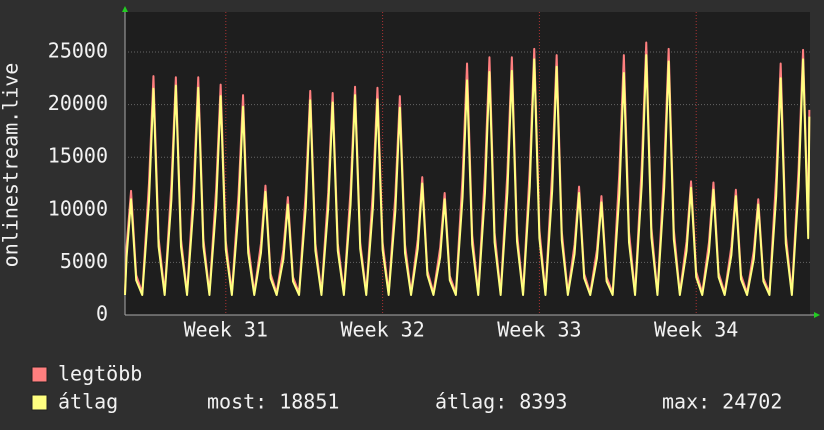 This screenshot has width=824, height=430. What do you see at coordinates (100, 374) in the screenshot?
I see `legend-label: legtöbb` at bounding box center [100, 374].